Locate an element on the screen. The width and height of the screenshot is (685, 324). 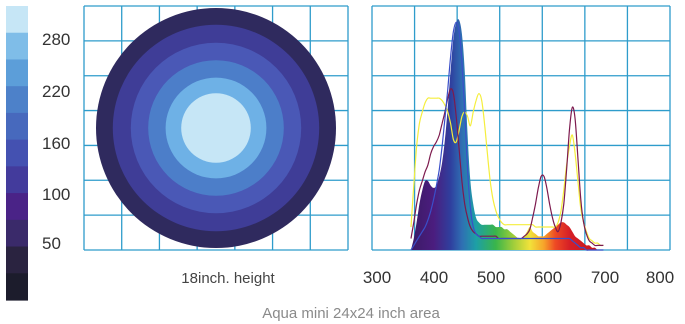
x-tick-label: 800 is located at coordinates (660, 277).